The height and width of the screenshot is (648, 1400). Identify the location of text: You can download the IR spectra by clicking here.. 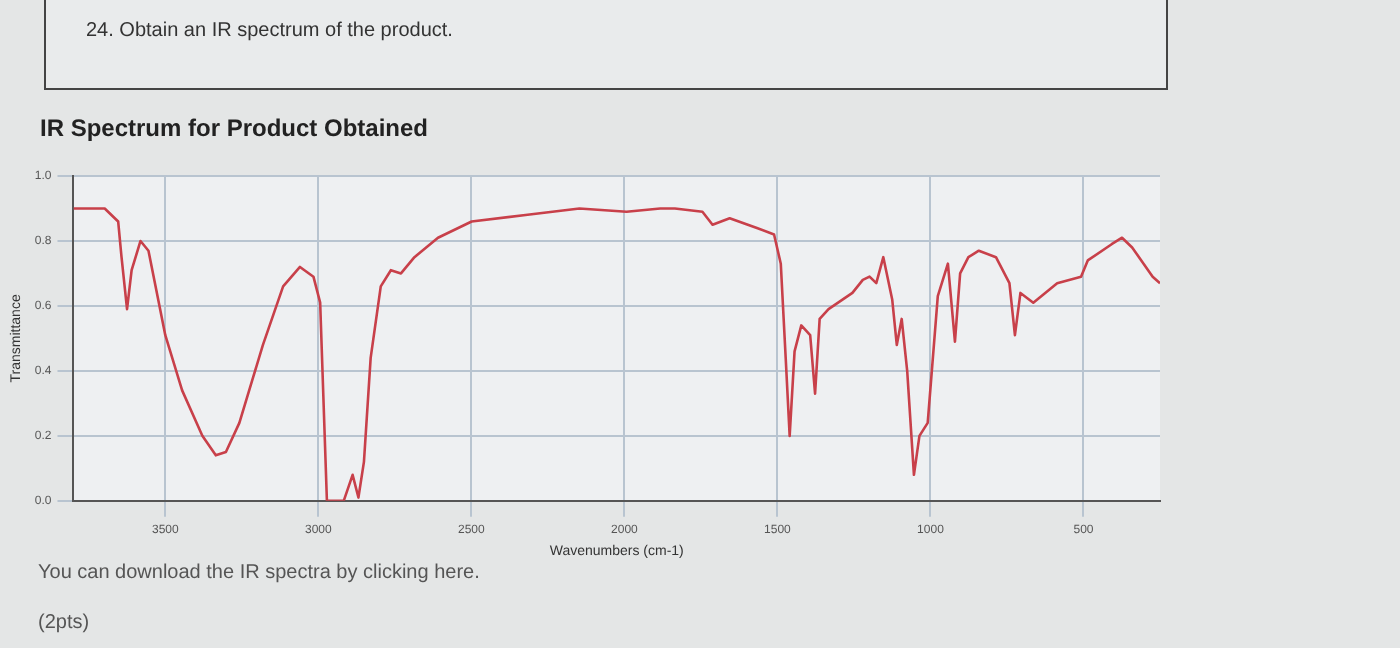
(259, 573).